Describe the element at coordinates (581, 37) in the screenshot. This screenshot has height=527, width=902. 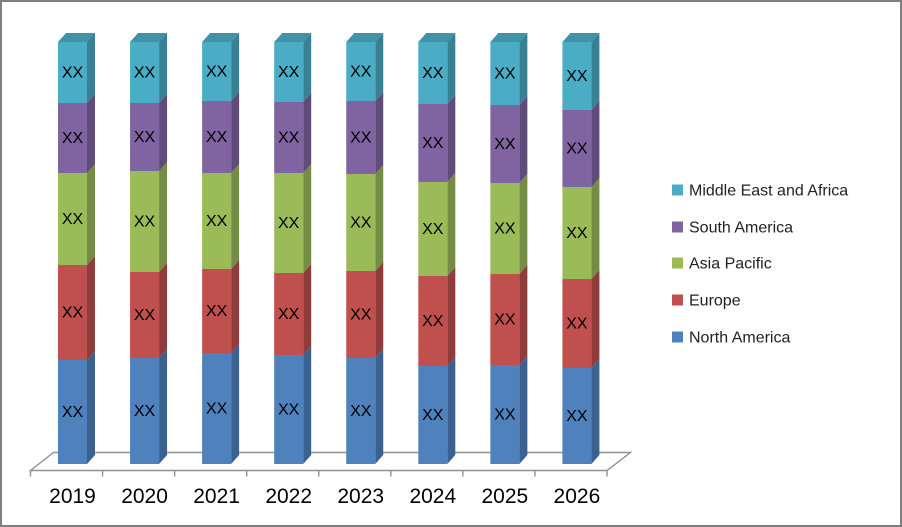
I see `segment-middle-east-and-africa-2026-top` at that location.